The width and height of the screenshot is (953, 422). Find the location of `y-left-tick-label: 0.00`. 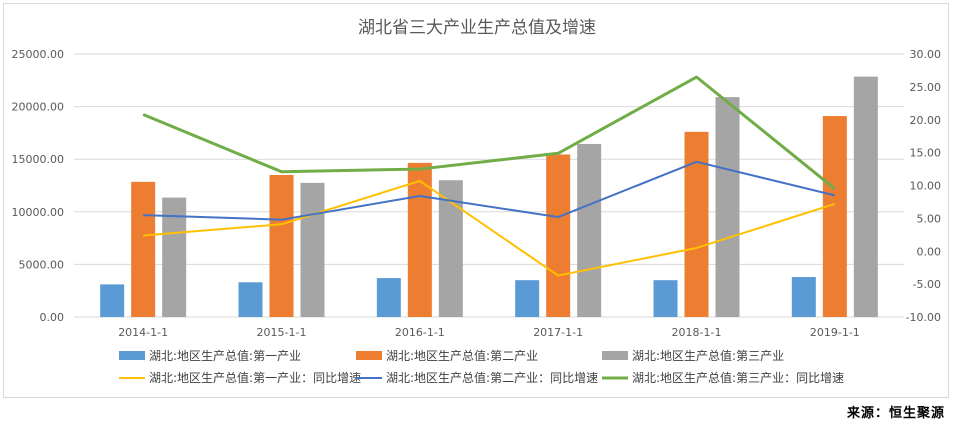

y-left-tick-label: 0.00 is located at coordinates (52, 317).